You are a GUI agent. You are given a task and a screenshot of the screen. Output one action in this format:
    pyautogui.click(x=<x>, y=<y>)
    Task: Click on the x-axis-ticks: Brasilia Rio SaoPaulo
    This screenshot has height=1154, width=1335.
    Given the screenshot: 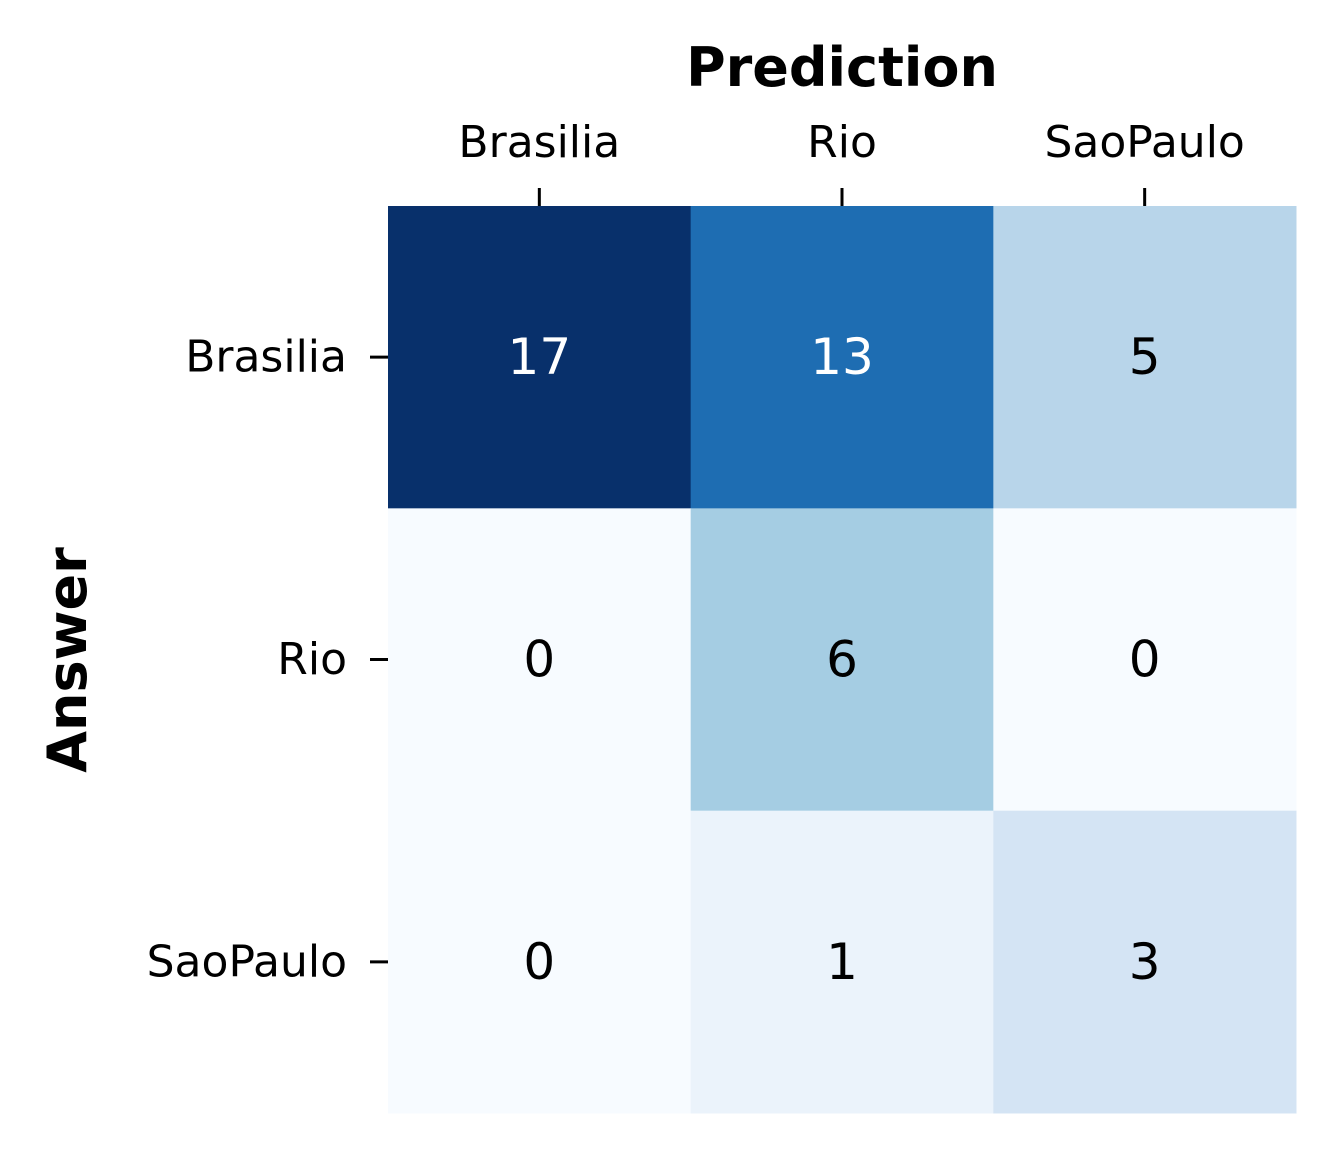 What is the action you would take?
    pyautogui.click(x=851, y=161)
    